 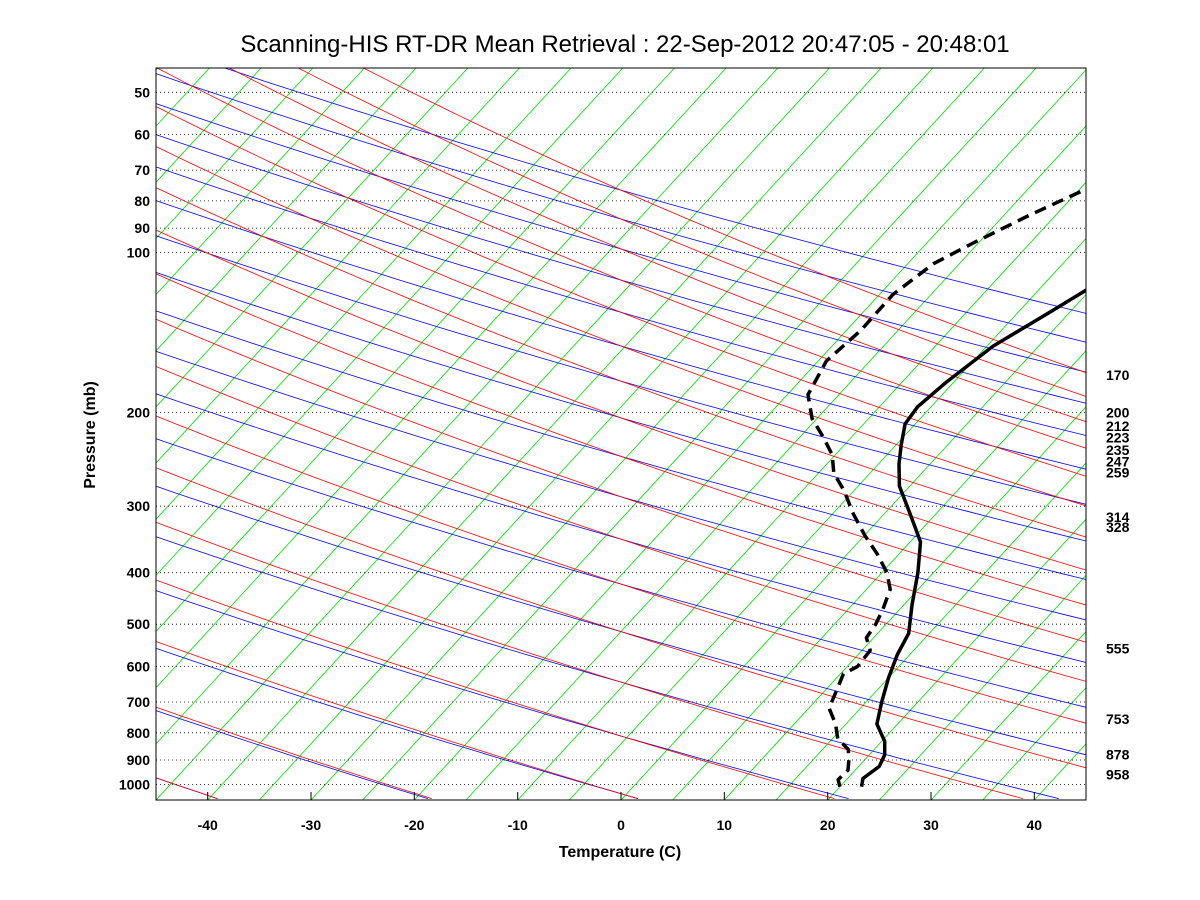 What do you see at coordinates (1118, 719) in the screenshot?
I see `right-label: 753` at bounding box center [1118, 719].